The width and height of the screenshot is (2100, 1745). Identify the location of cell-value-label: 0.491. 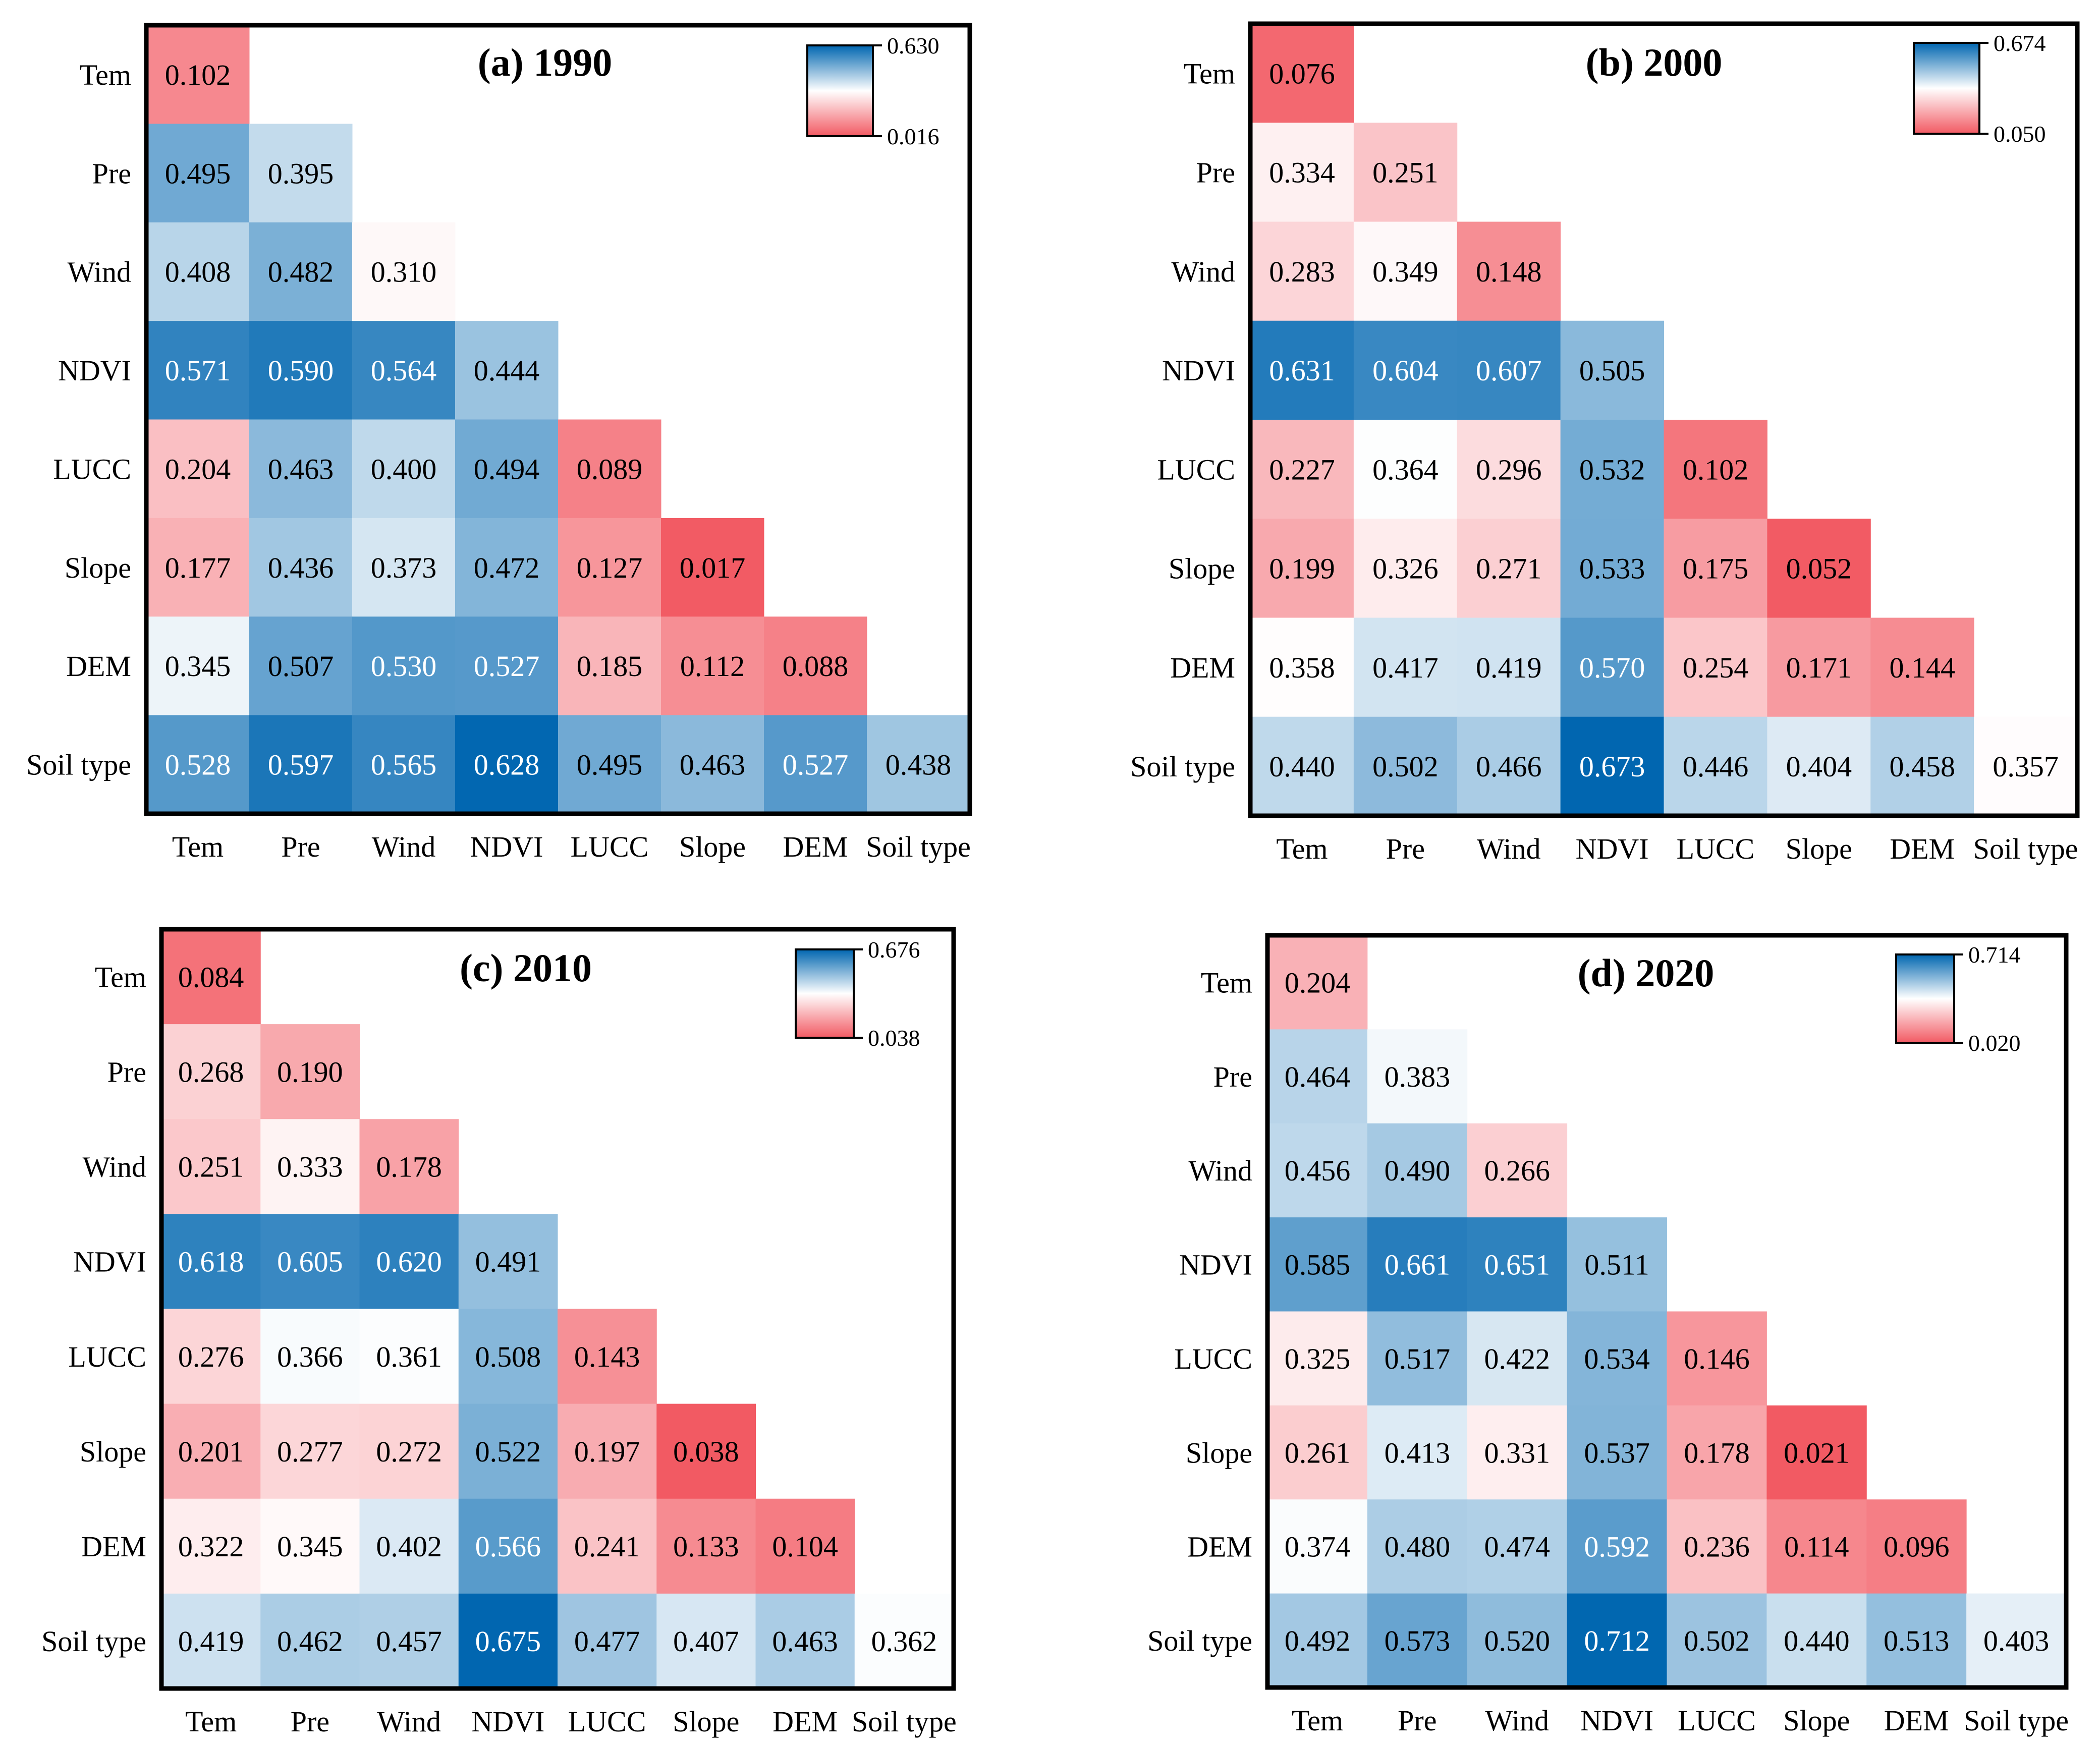
(508, 1262).